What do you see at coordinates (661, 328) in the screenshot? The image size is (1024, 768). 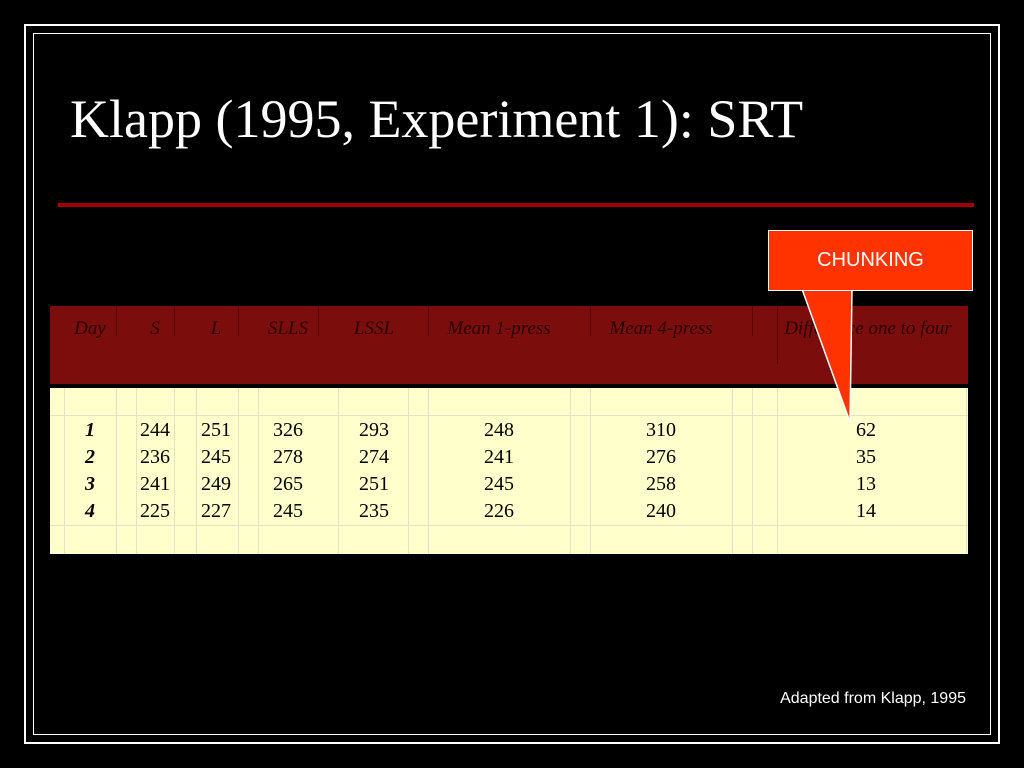 I see `header-mean-4-press: Mean 4-press` at bounding box center [661, 328].